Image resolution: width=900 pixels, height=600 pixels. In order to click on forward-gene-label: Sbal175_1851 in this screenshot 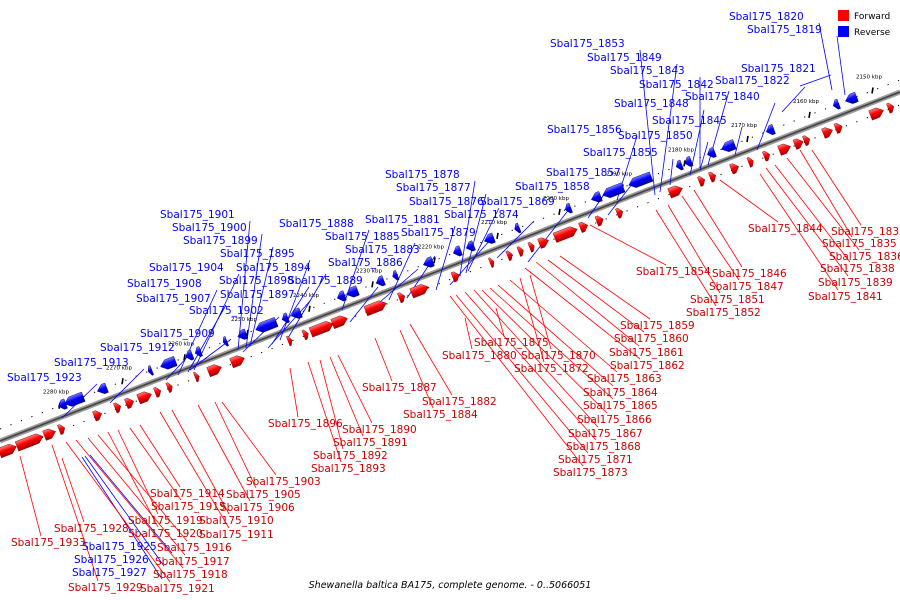, I will do `click(727, 300)`.